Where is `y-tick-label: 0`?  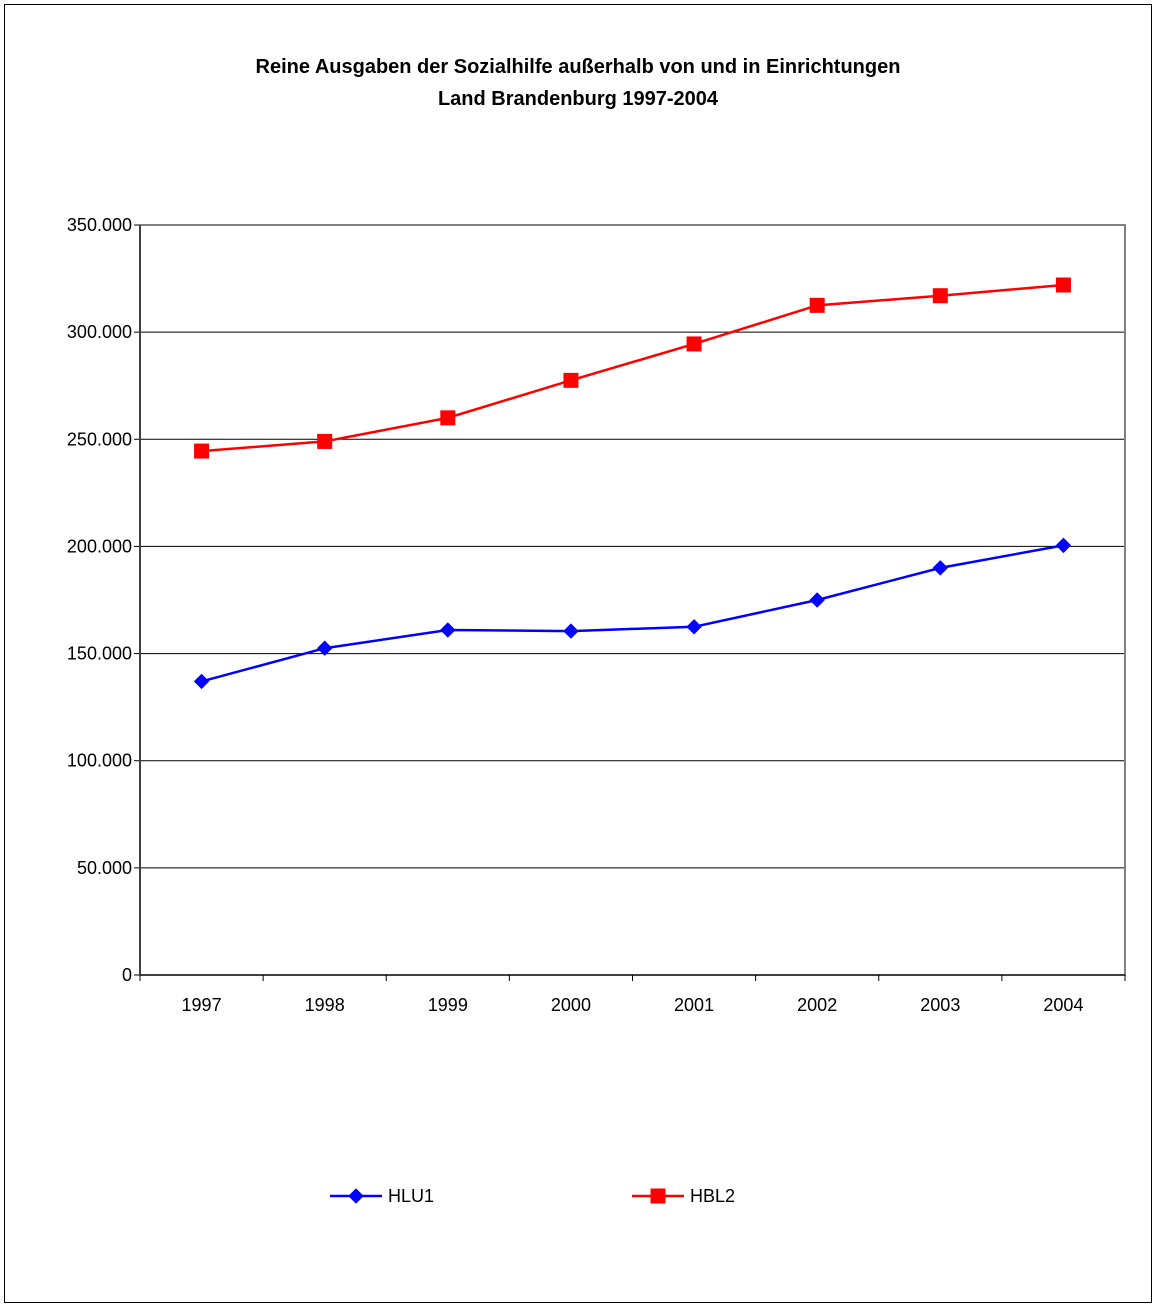 y-tick-label: 0 is located at coordinates (127, 975).